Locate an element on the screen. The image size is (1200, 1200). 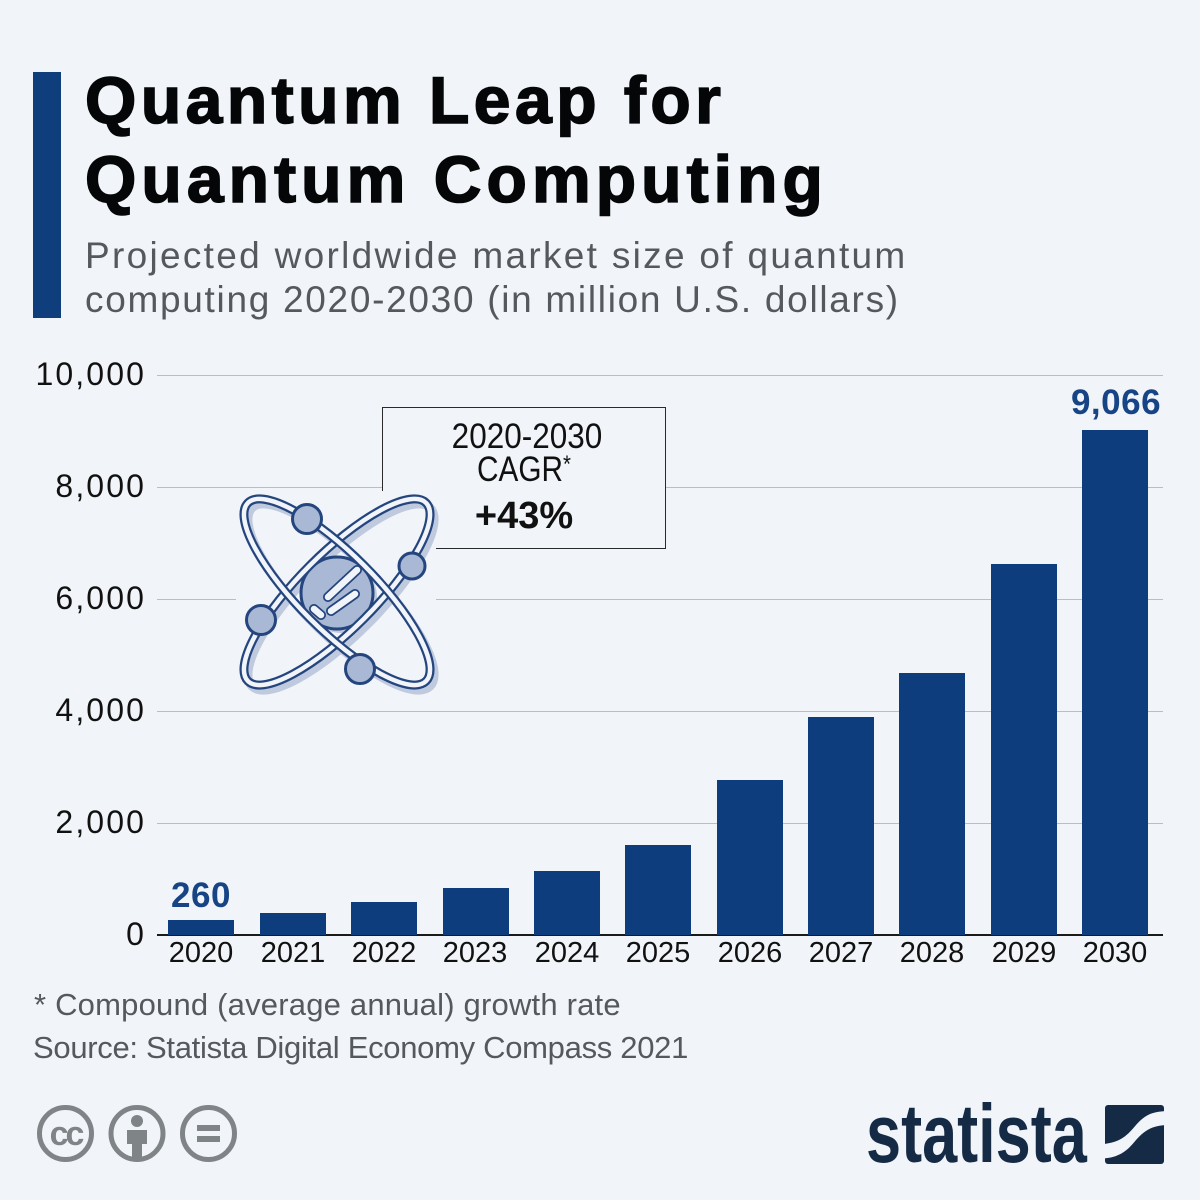
svg-text: statista is located at coordinates (977, 1132).